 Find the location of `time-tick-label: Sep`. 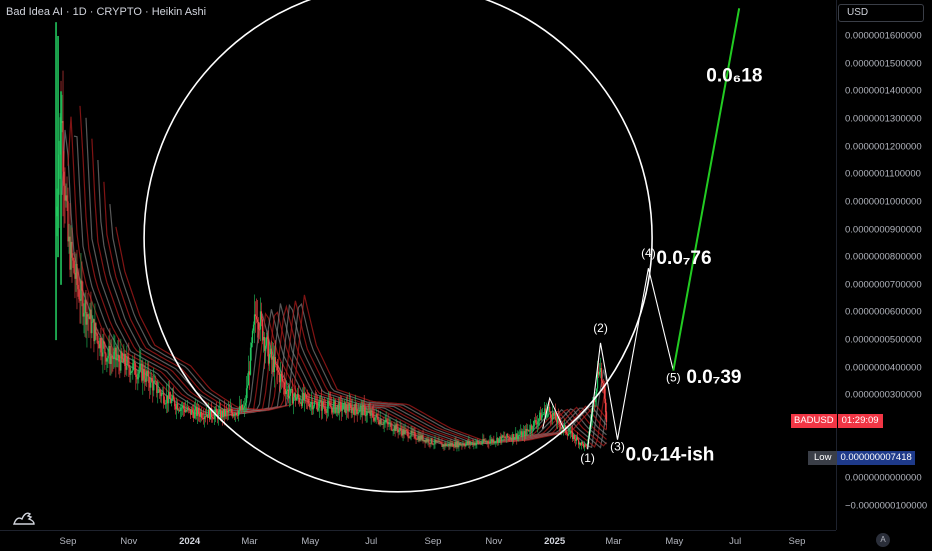

time-tick-label: Sep is located at coordinates (797, 541).